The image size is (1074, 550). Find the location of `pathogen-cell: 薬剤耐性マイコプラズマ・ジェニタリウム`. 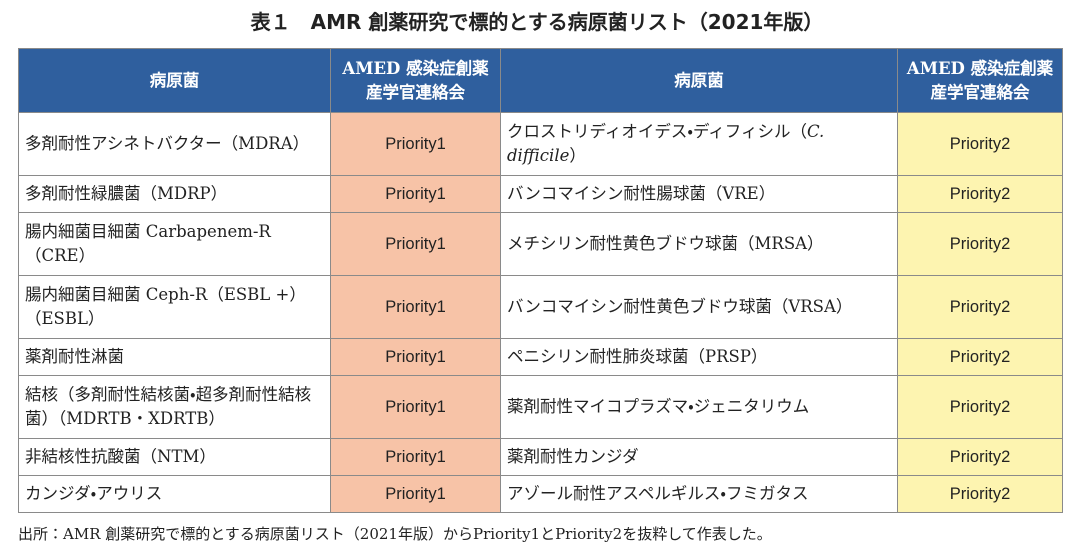

pathogen-cell: 薬剤耐性マイコプラズマ・ジェニタリウム is located at coordinates (699, 407).